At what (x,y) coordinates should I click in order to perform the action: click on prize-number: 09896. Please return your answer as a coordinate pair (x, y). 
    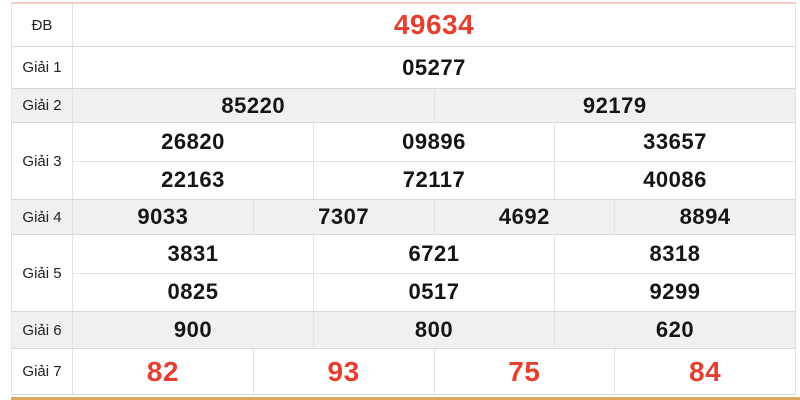
    Looking at the image, I should click on (433, 142).